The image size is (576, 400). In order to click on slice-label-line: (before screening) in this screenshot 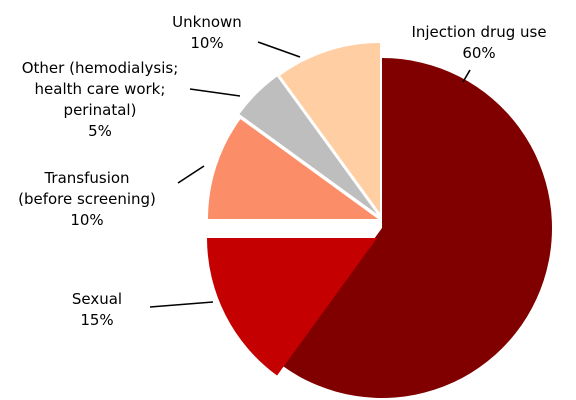, I will do `click(87, 199)`.